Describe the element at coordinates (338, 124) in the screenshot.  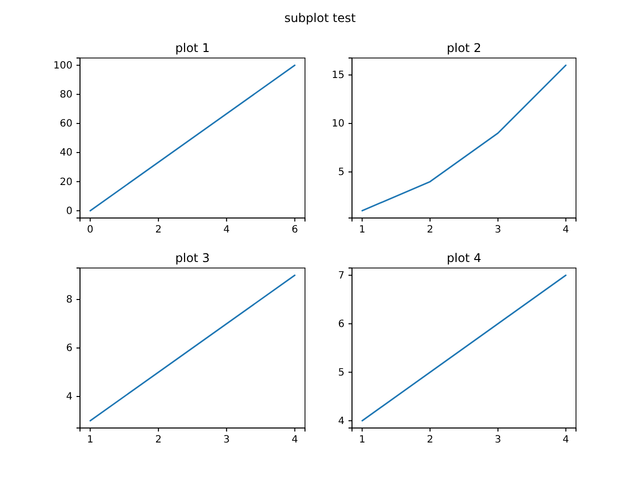
I see `y-tick-label: 10` at that location.